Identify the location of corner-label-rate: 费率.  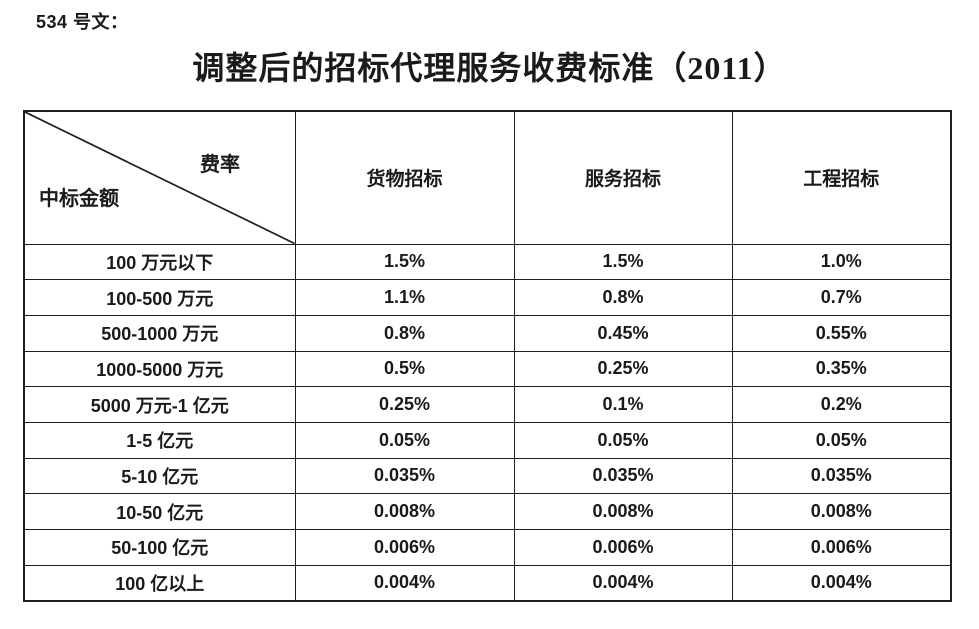
(220, 165).